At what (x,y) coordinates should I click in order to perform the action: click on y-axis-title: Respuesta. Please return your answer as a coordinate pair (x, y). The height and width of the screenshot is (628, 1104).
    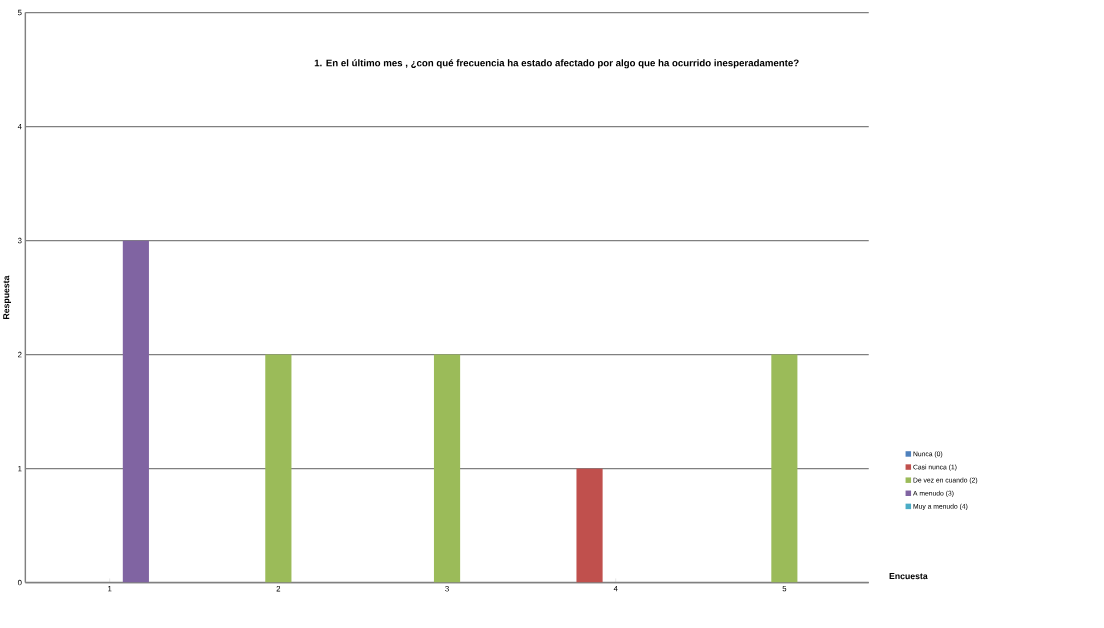
    Looking at the image, I should click on (7, 297).